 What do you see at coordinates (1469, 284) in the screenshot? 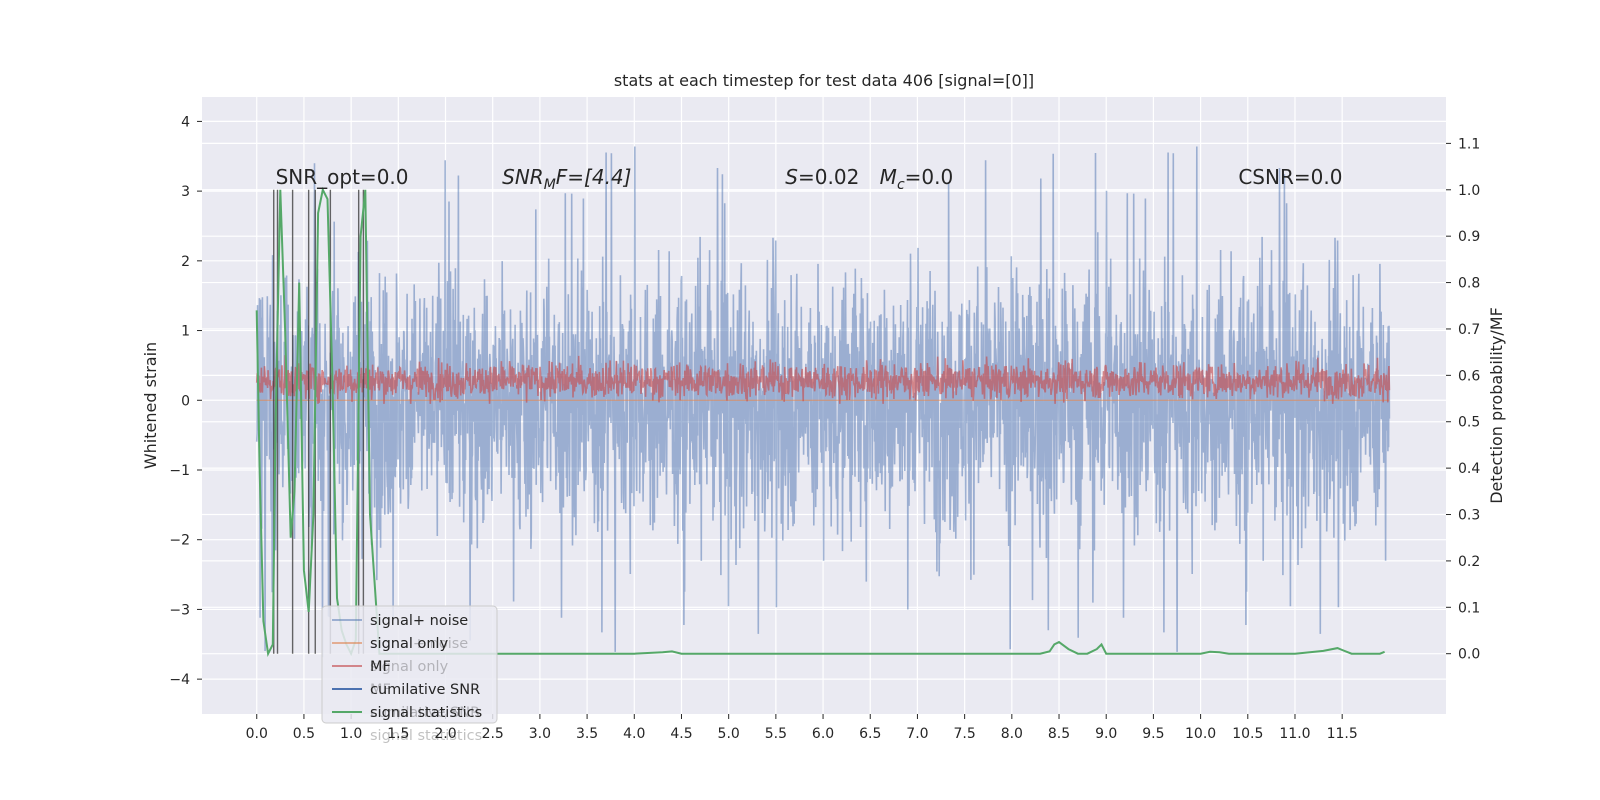
I see `y2-tick-label: 0.8` at bounding box center [1469, 284].